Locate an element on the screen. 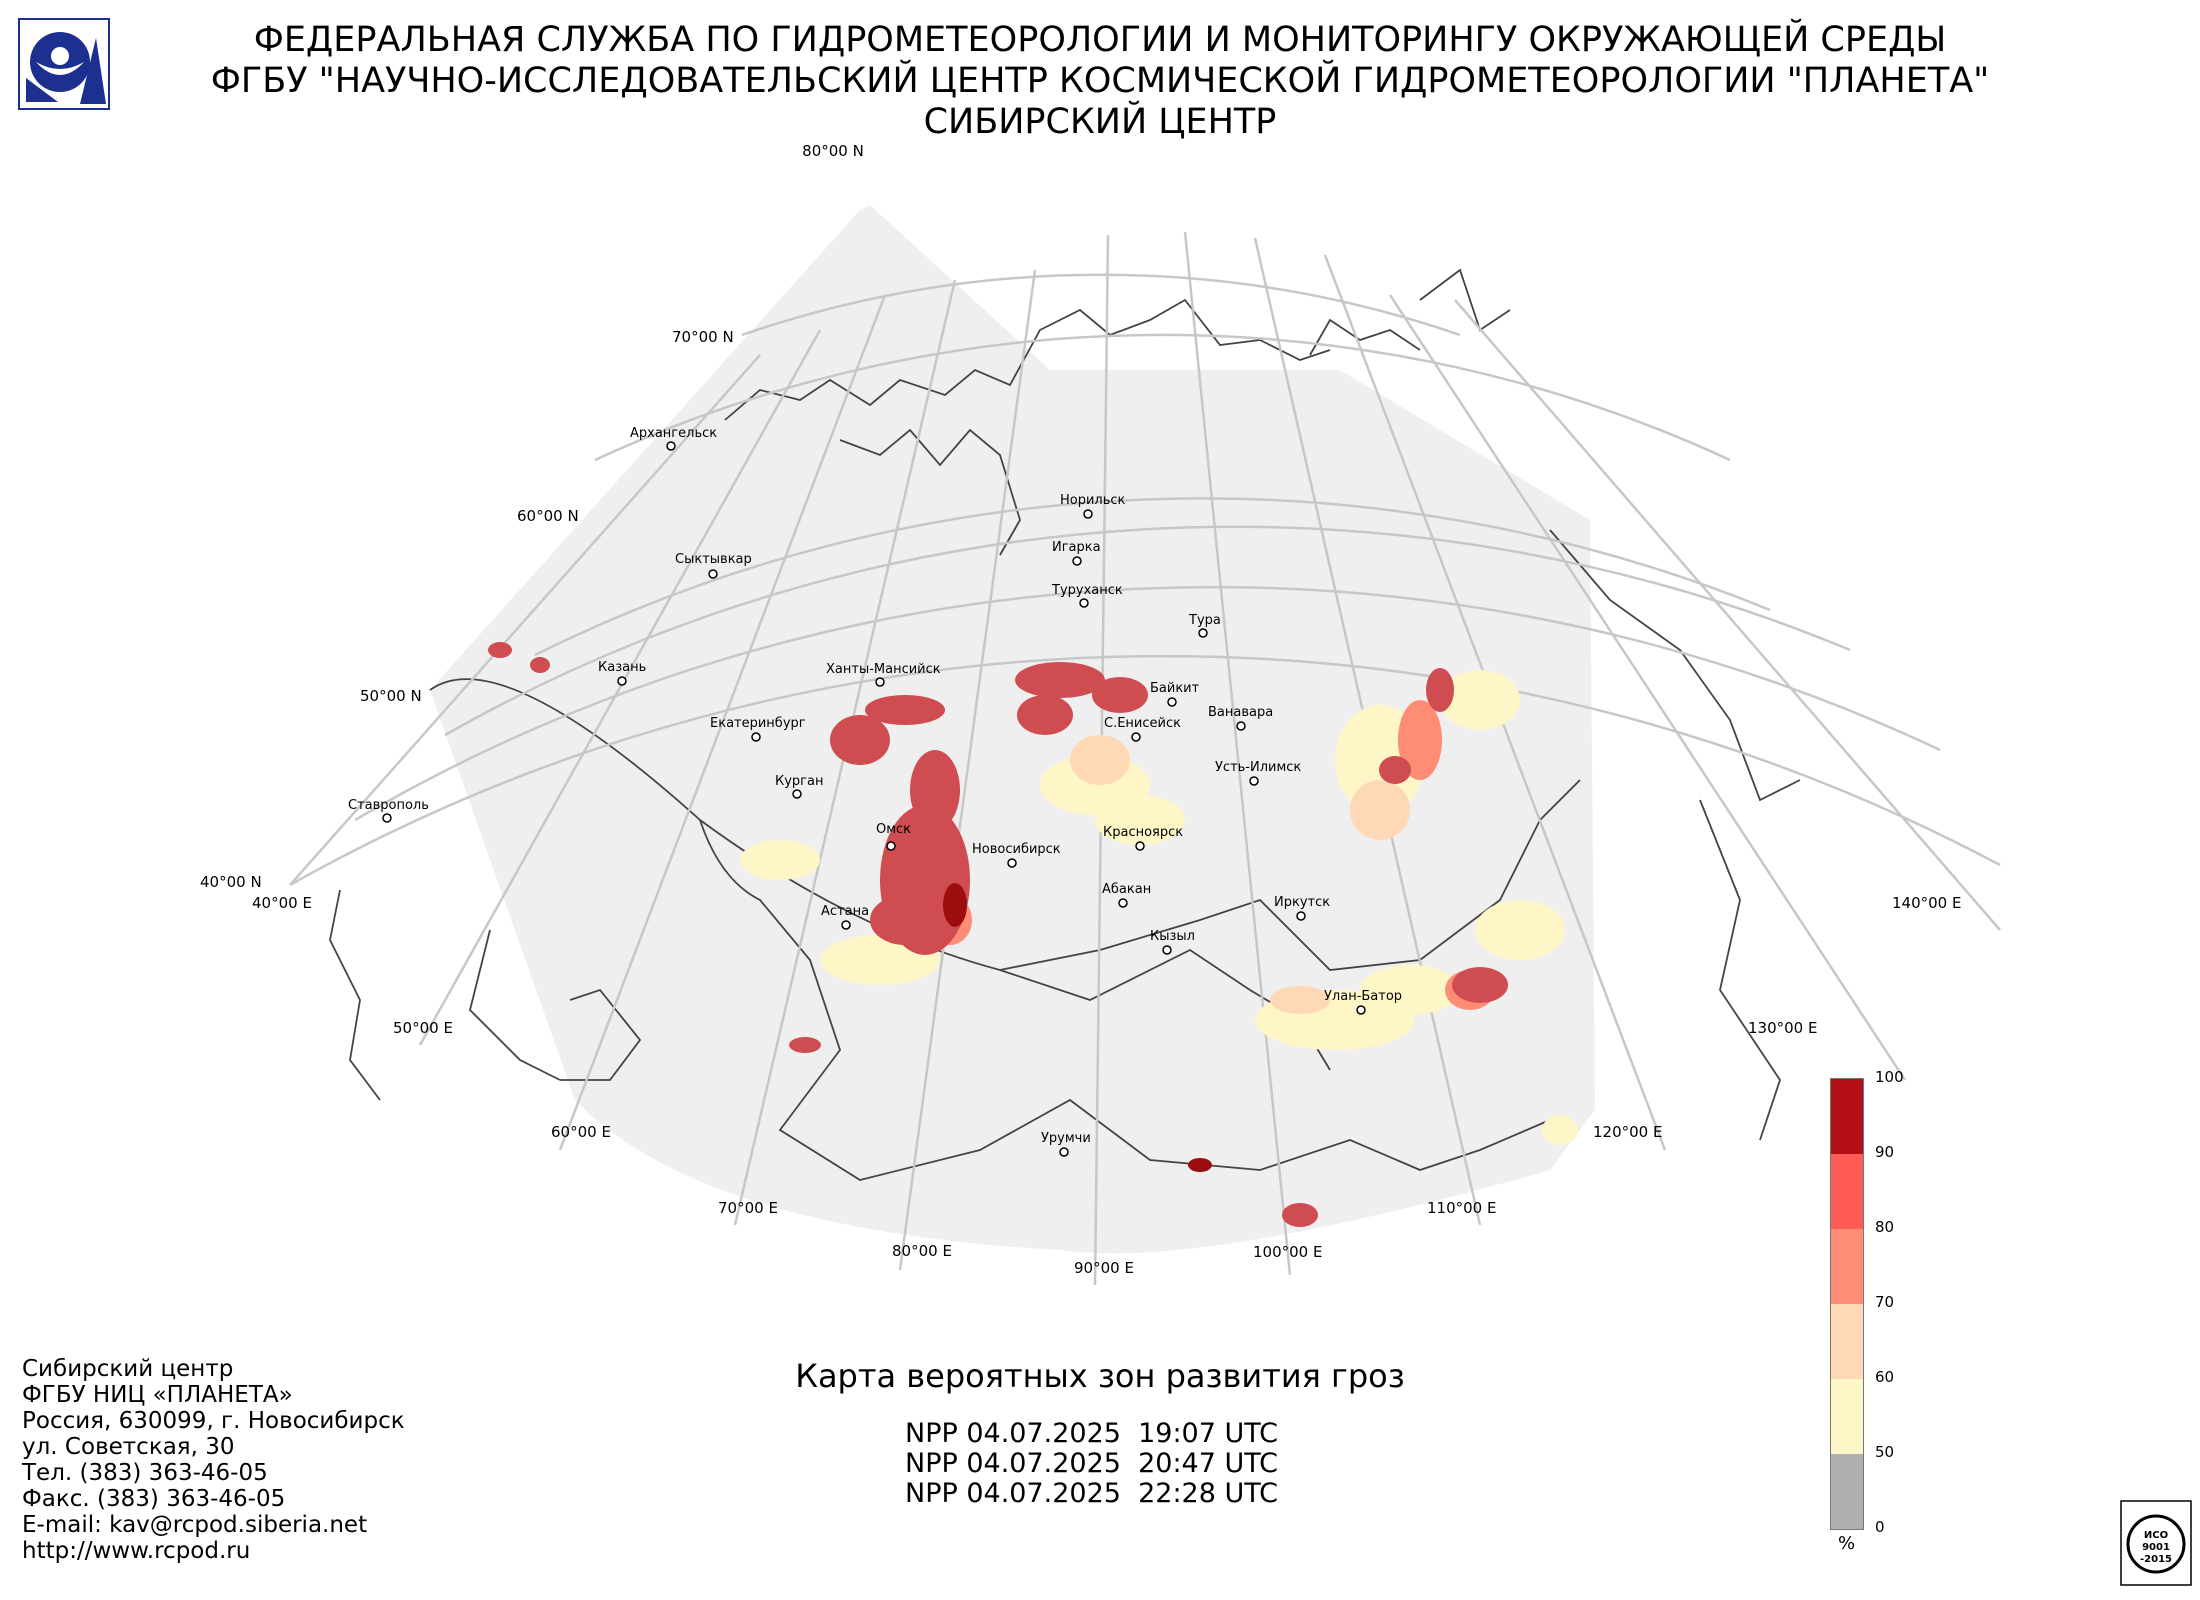  lon-label-60: 60°00 E is located at coordinates (581, 1132).